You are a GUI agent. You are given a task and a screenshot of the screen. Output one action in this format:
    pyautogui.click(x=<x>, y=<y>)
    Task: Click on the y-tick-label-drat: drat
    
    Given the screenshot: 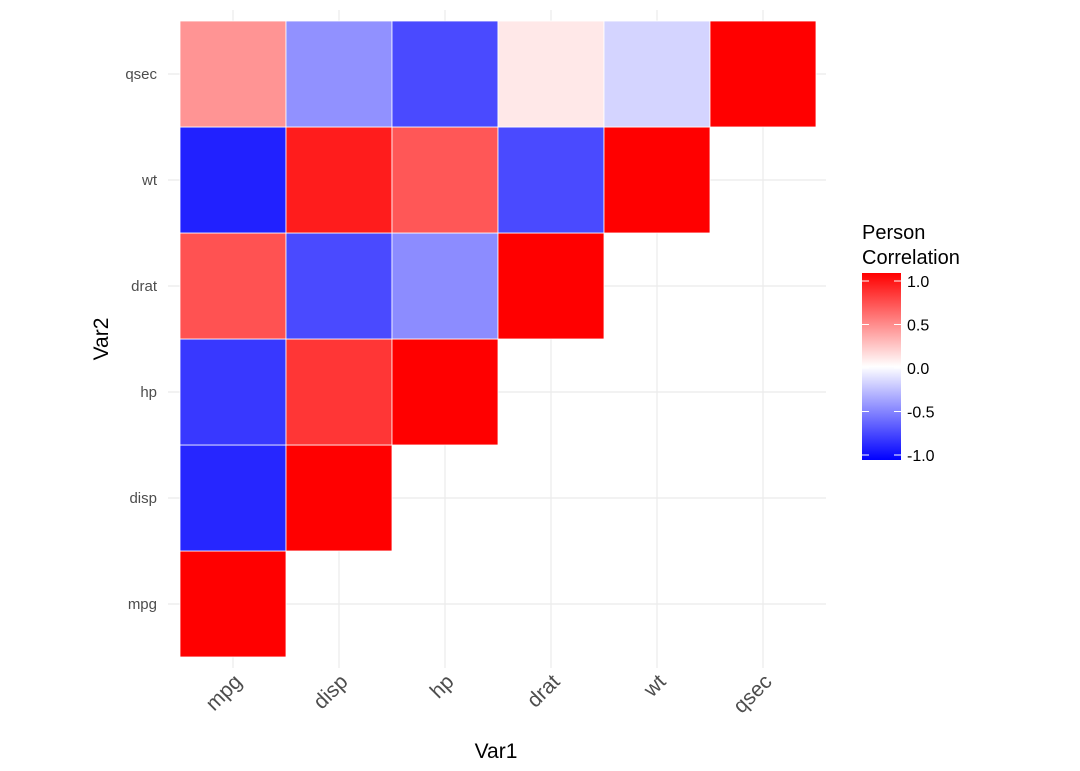 What is the action you would take?
    pyautogui.click(x=144, y=286)
    